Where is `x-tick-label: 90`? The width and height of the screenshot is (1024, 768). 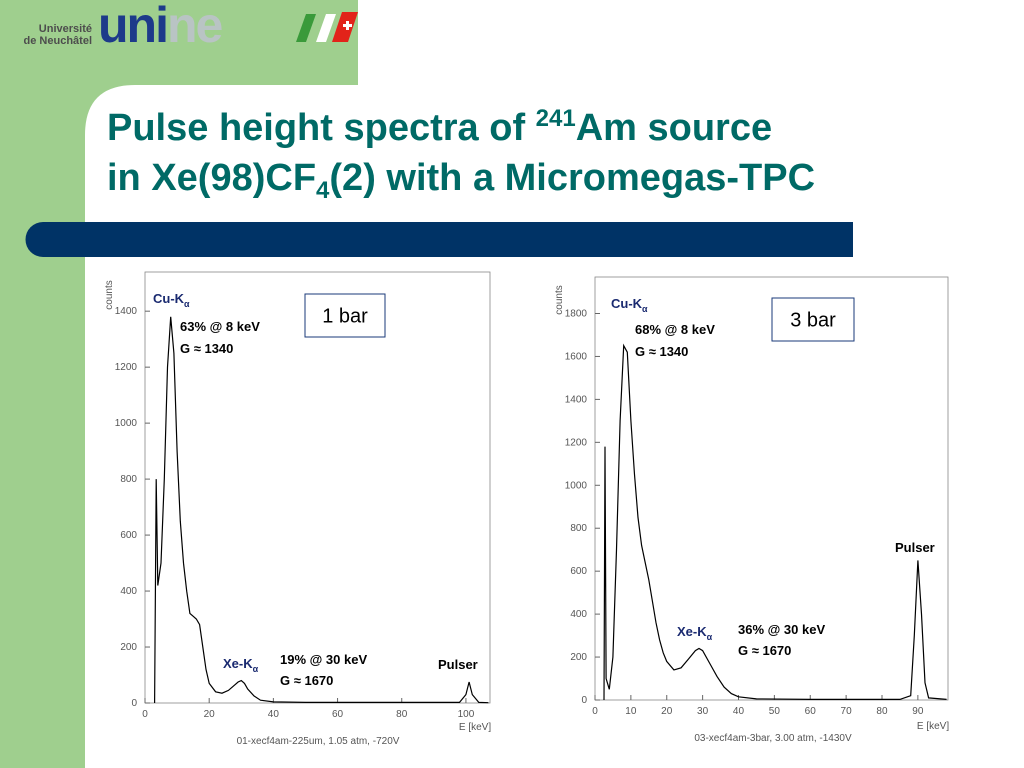
x-tick-label: 90 is located at coordinates (918, 711).